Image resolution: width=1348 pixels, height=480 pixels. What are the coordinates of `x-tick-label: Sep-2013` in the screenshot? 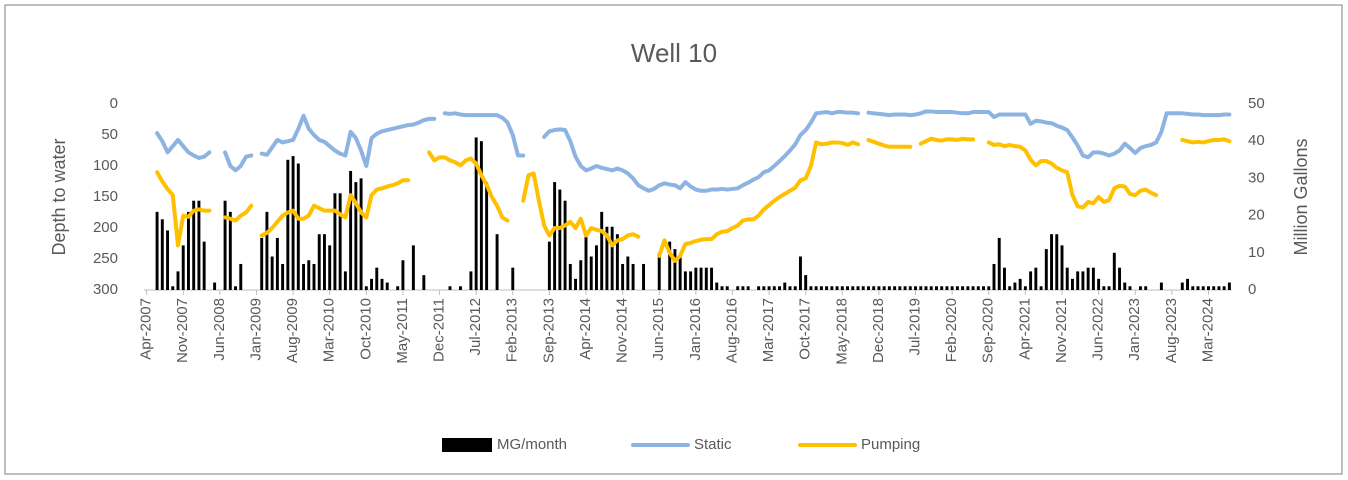 It's located at (548, 330).